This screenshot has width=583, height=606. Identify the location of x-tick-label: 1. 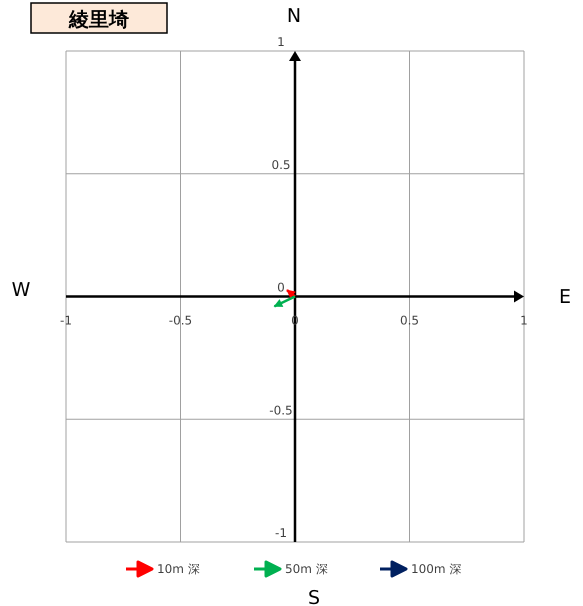
(524, 321).